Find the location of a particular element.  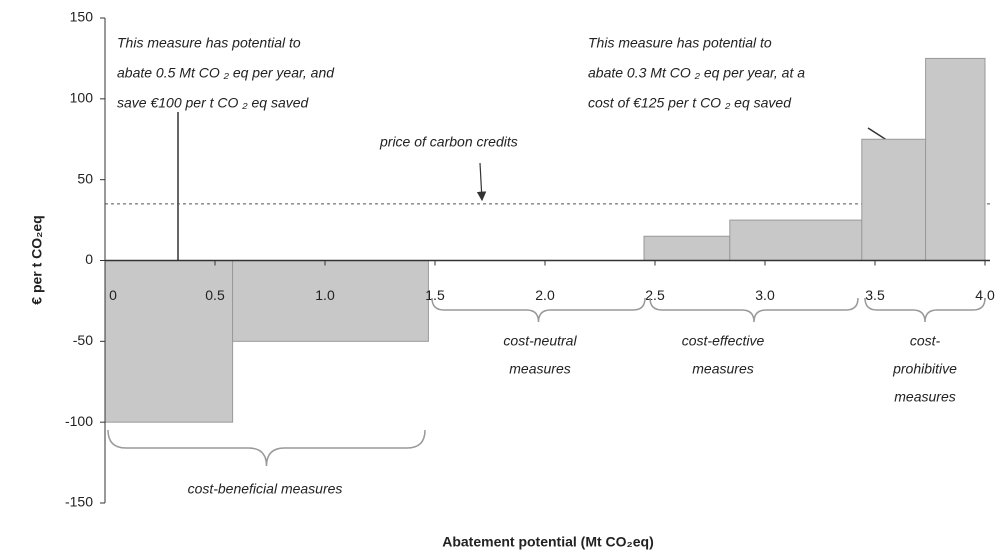

x-tick-label: 0 is located at coordinates (113, 295).